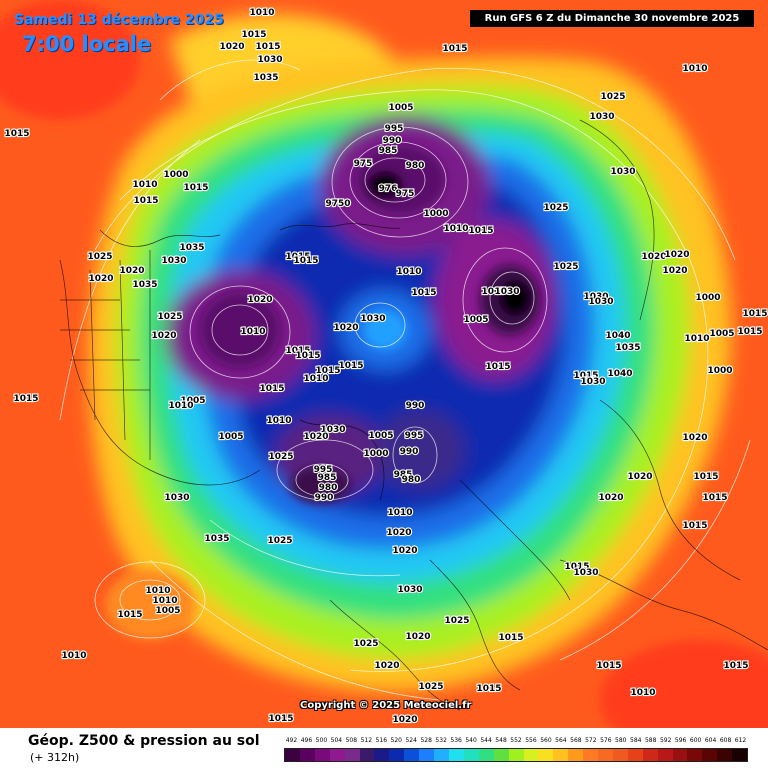 The height and width of the screenshot is (768, 768). What do you see at coordinates (501, 740) in the screenshot?
I see `scale-label: 548` at bounding box center [501, 740].